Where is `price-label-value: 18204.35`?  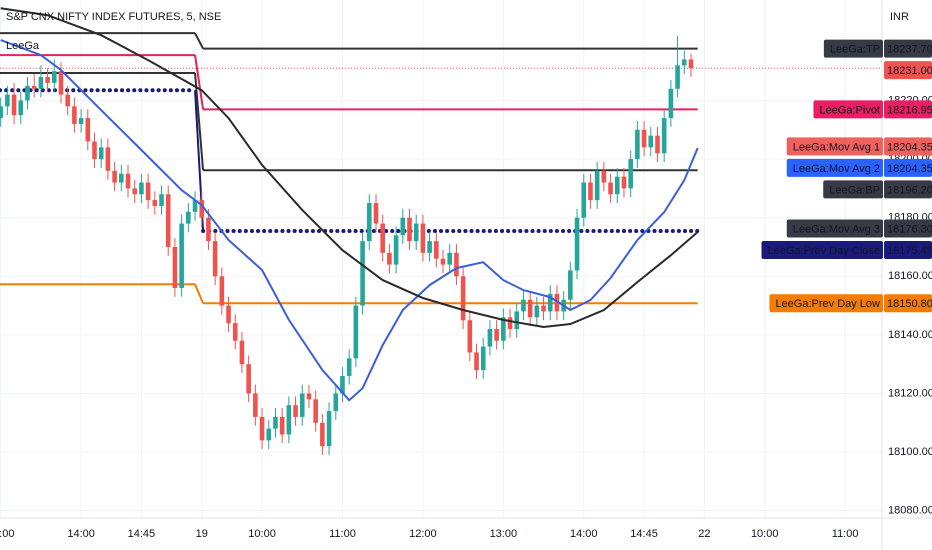 price-label-value: 18204.35 is located at coordinates (909, 147).